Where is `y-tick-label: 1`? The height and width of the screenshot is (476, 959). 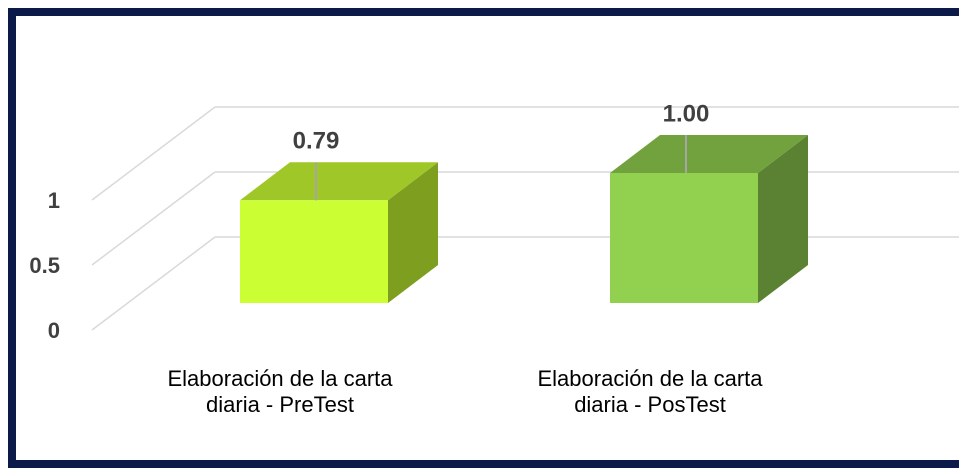 y-tick-label: 1 is located at coordinates (54, 200).